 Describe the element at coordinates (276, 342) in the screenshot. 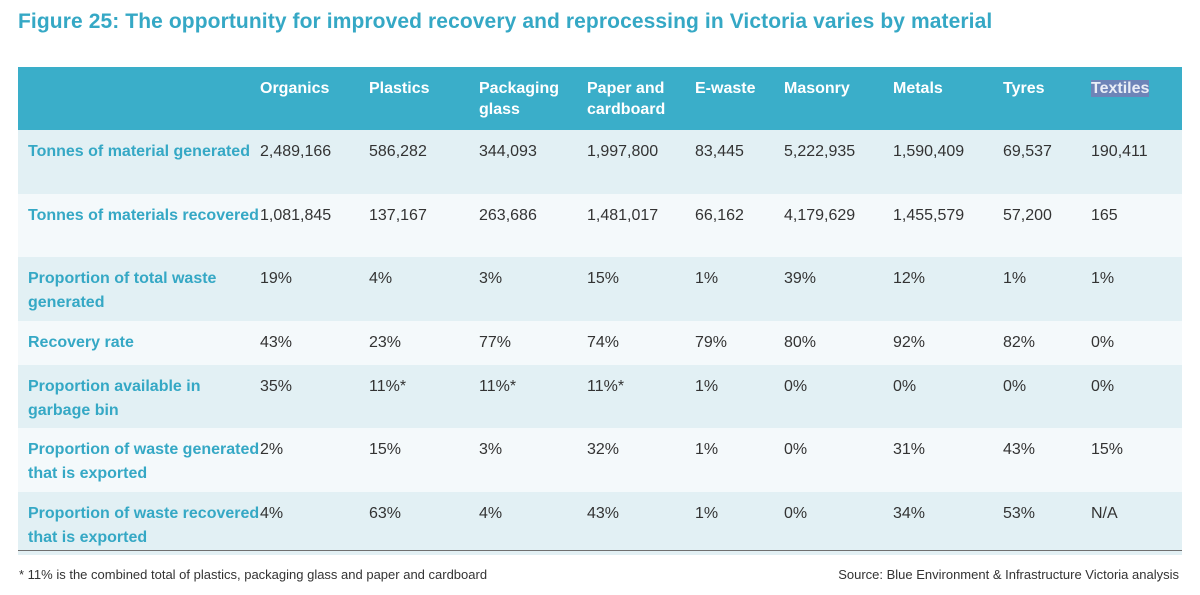

I see `cell-organics: 43%` at that location.